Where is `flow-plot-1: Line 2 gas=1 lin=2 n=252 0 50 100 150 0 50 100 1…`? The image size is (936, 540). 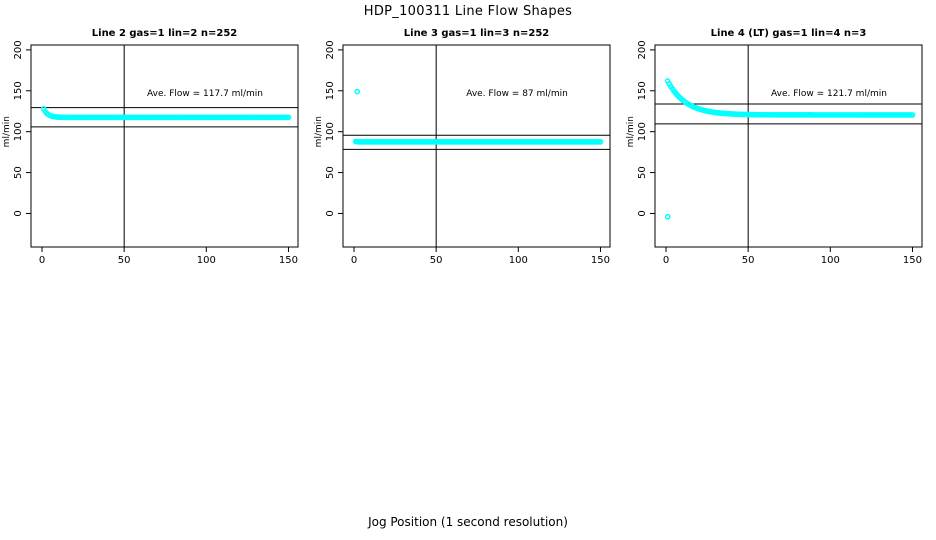
flow-plot-1: Line 2 gas=1 lin=2 n=252 0 50 100 150 0 50 100 1… is located at coordinates (150, 147).